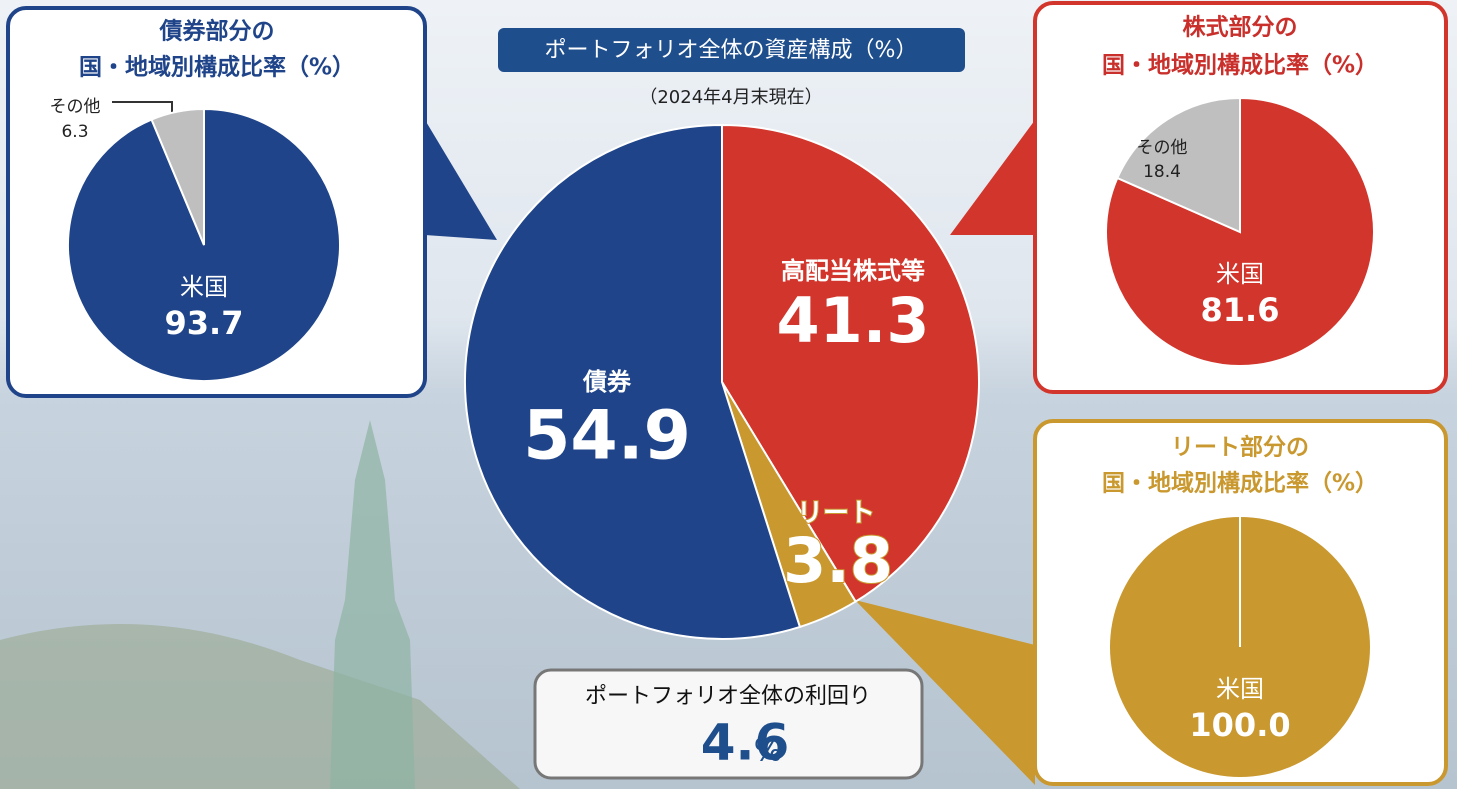  I want to click on slice-category: リート, so click(836, 514).